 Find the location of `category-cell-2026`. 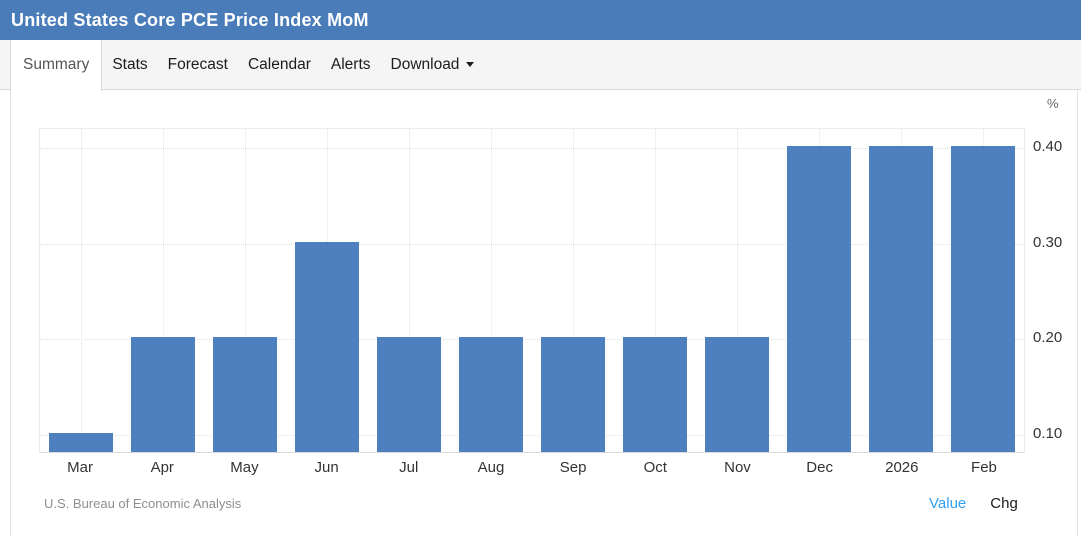

category-cell-2026 is located at coordinates (901, 290).